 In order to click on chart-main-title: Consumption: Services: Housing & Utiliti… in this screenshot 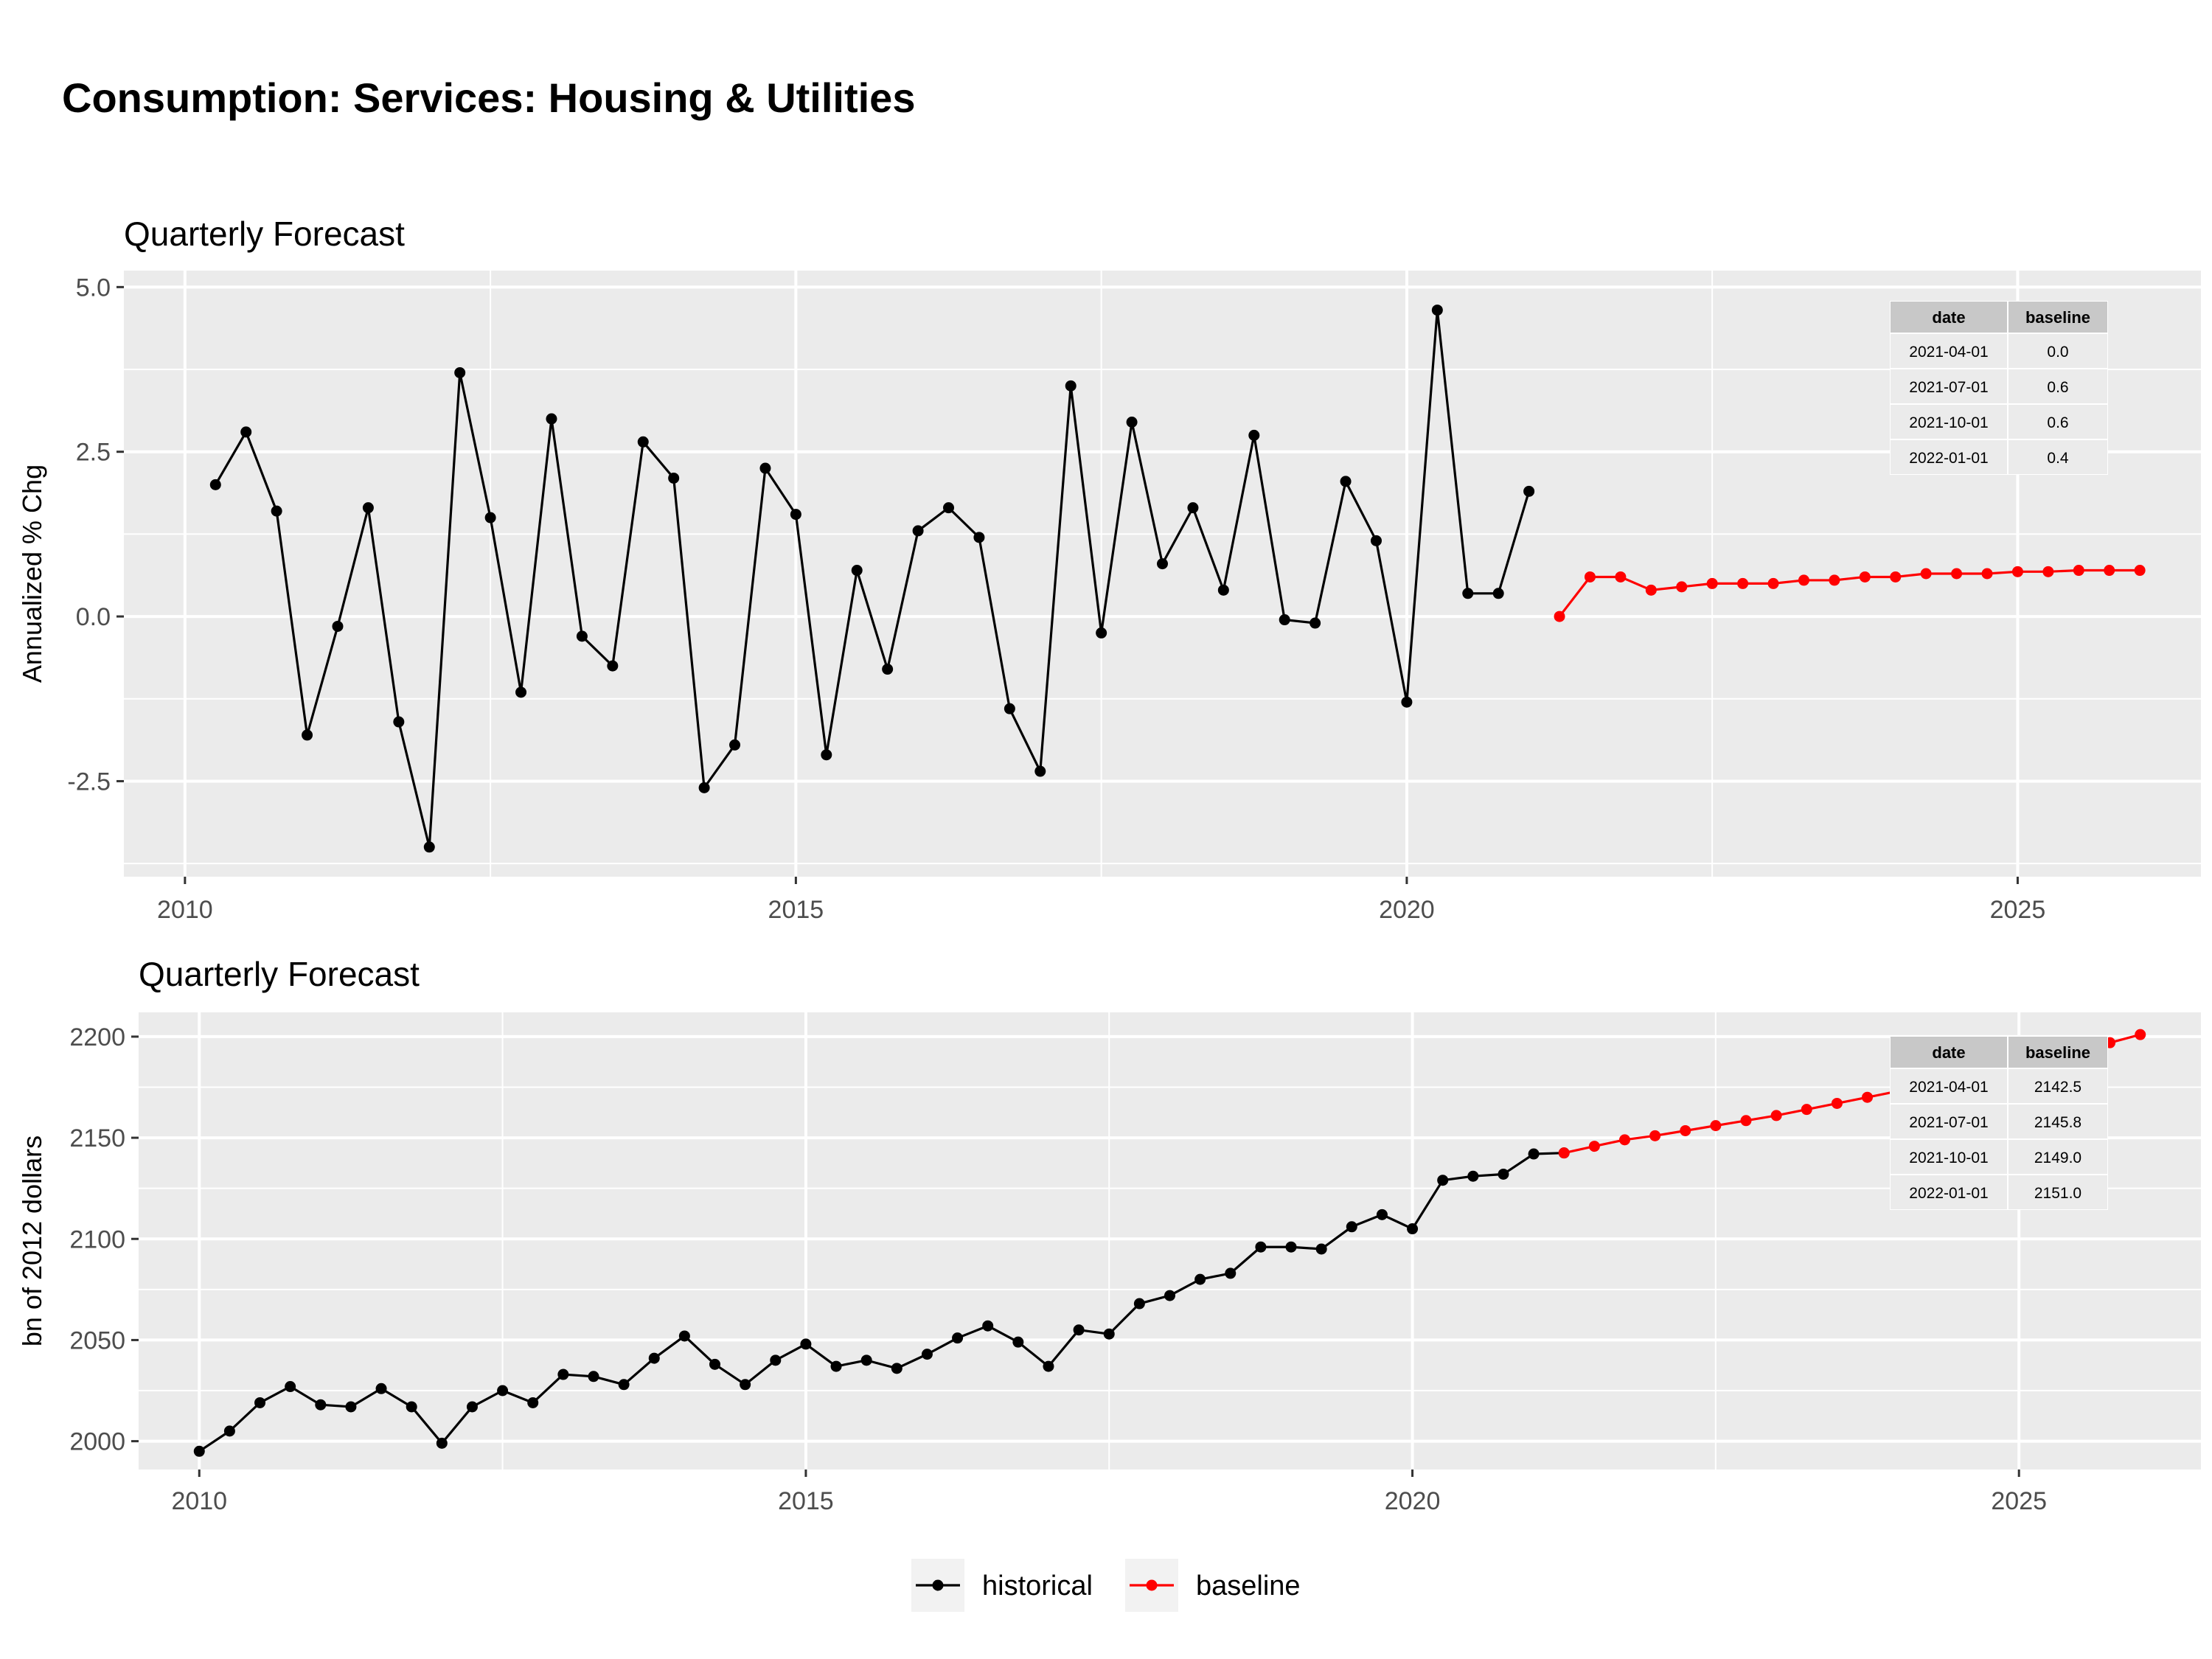, I will do `click(489, 97)`.